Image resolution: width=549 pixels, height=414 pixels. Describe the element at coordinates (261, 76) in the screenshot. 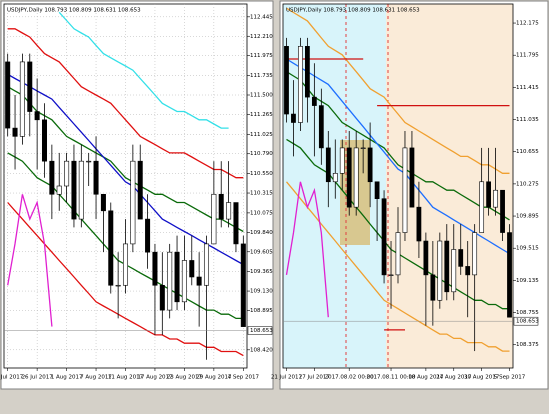

I see `y-tick-label: 111.735` at that location.